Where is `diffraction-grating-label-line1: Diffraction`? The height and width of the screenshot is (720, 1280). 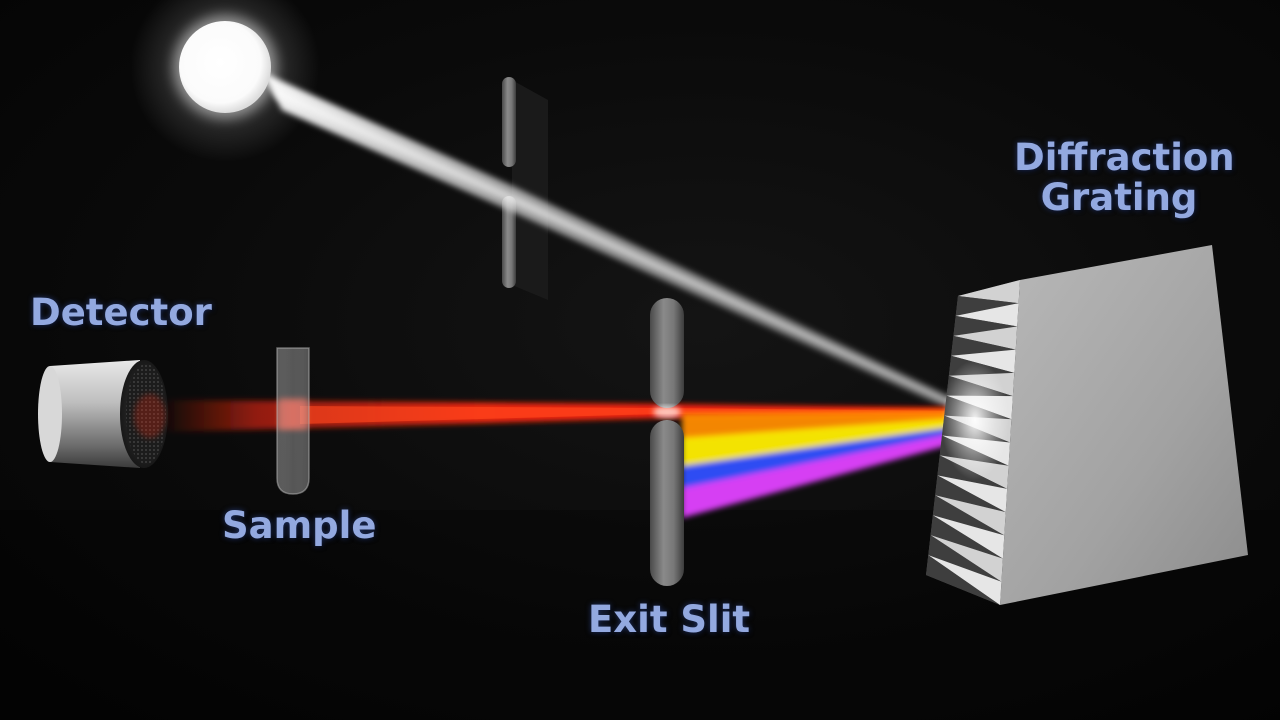
diffraction-grating-label-line1: Diffraction is located at coordinates (1124, 157).